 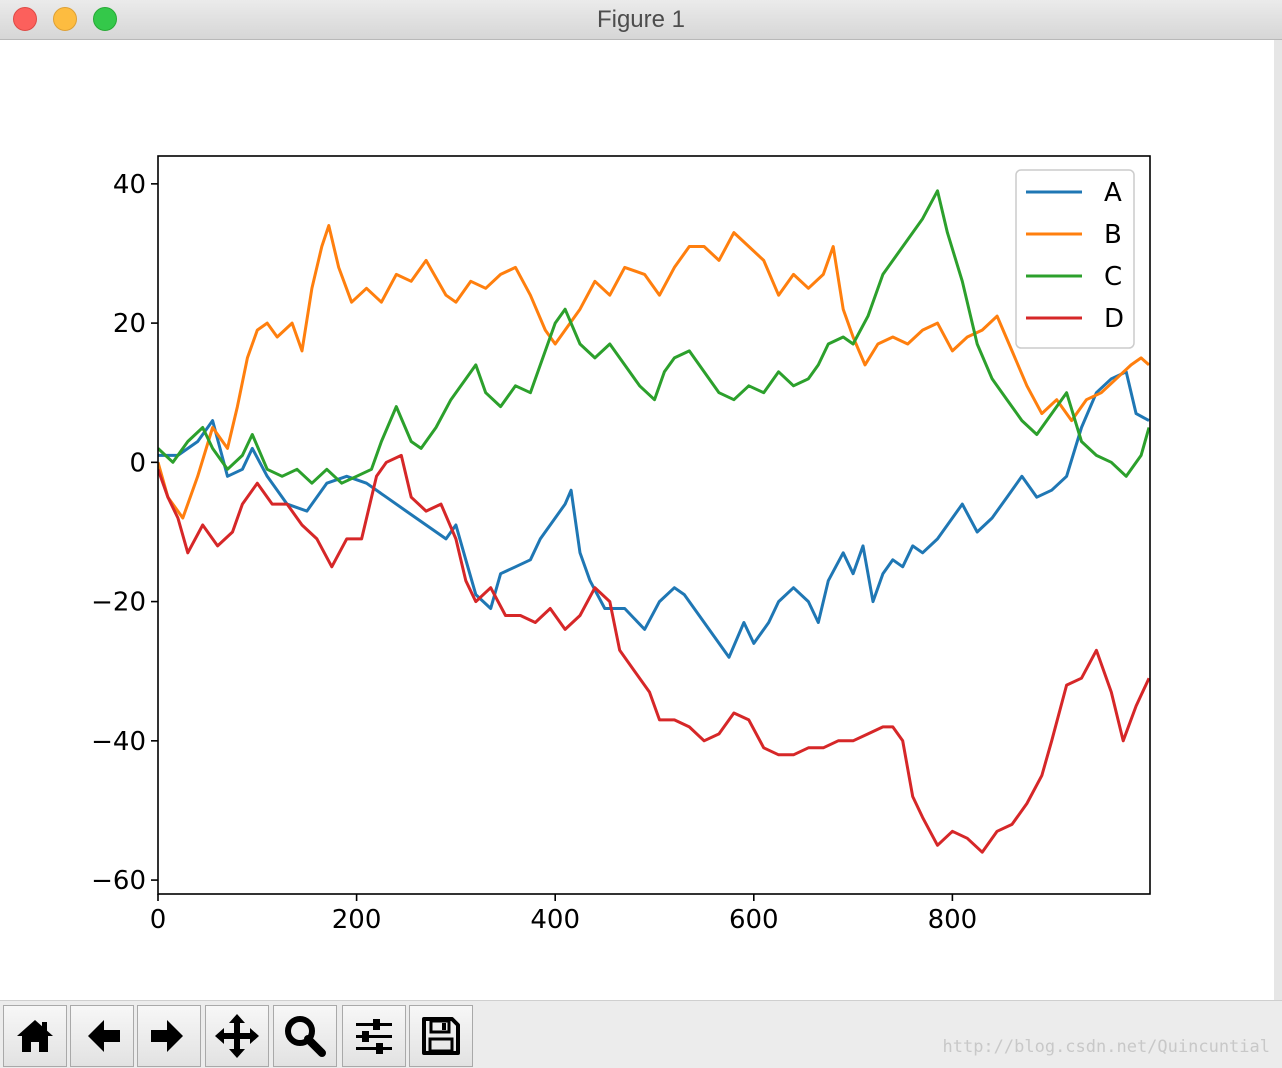 I want to click on scroll-rail, so click(x=1278, y=520).